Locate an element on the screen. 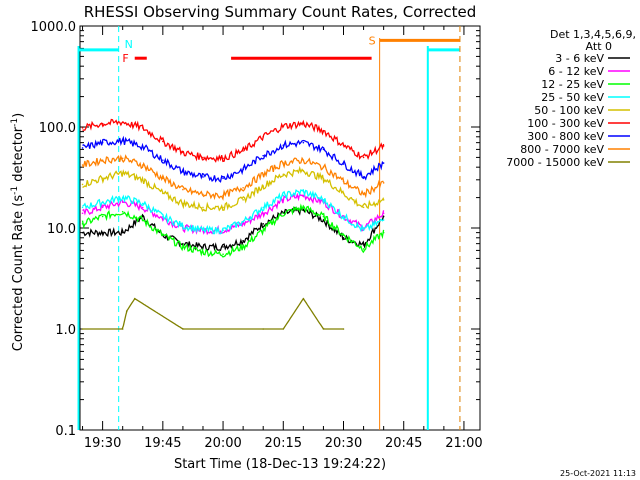  y-label-part2: detector is located at coordinates (18, 156).